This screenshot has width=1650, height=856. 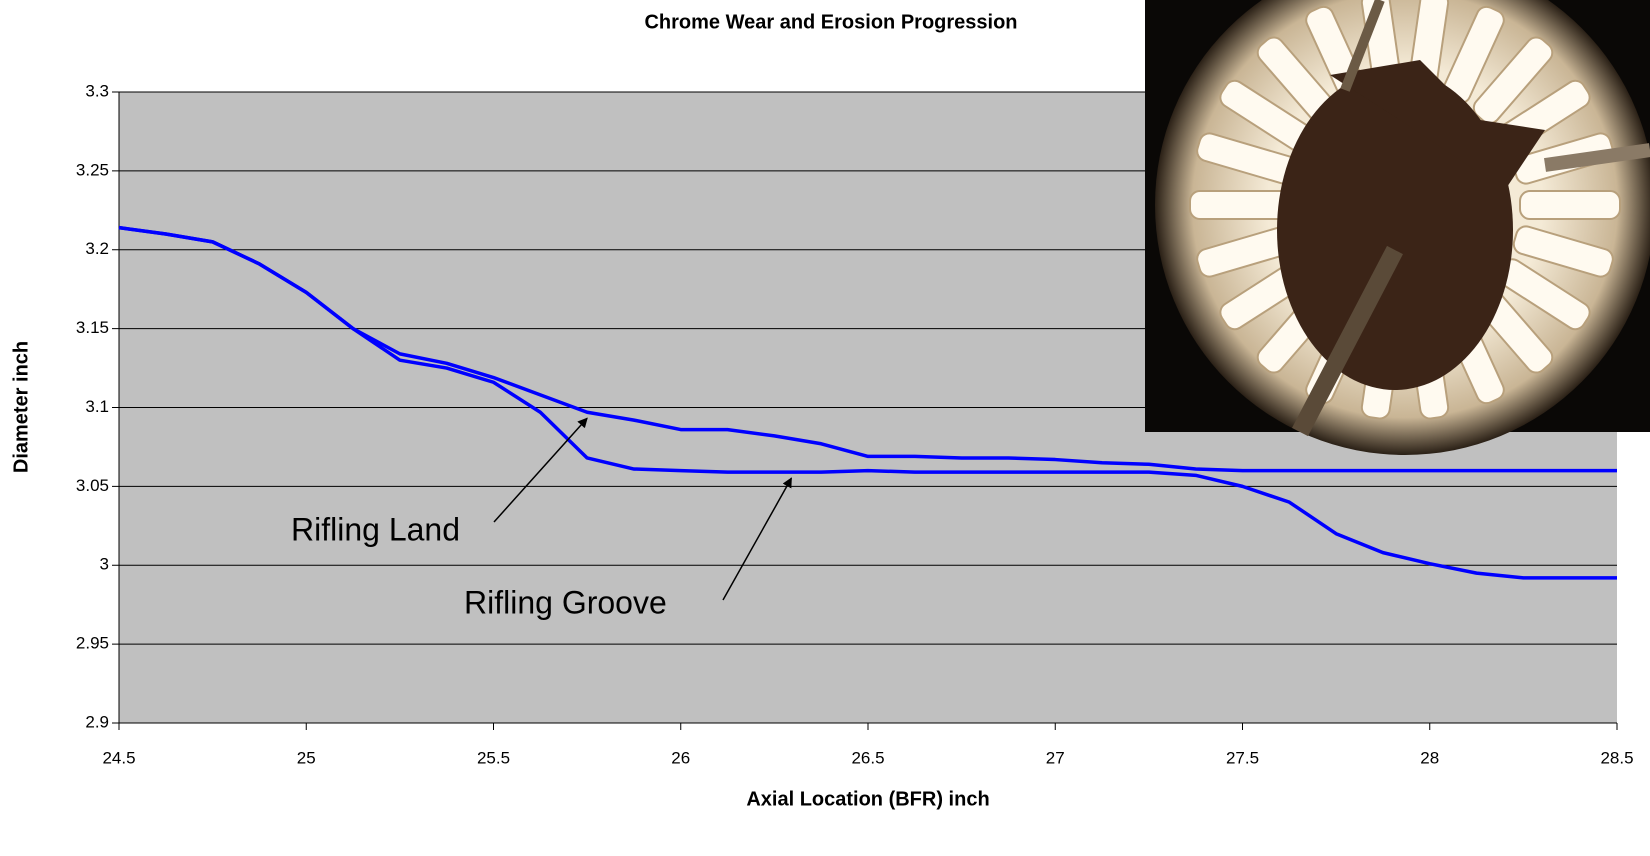 What do you see at coordinates (92, 485) in the screenshot?
I see `y-tick-label: 3.05` at bounding box center [92, 485].